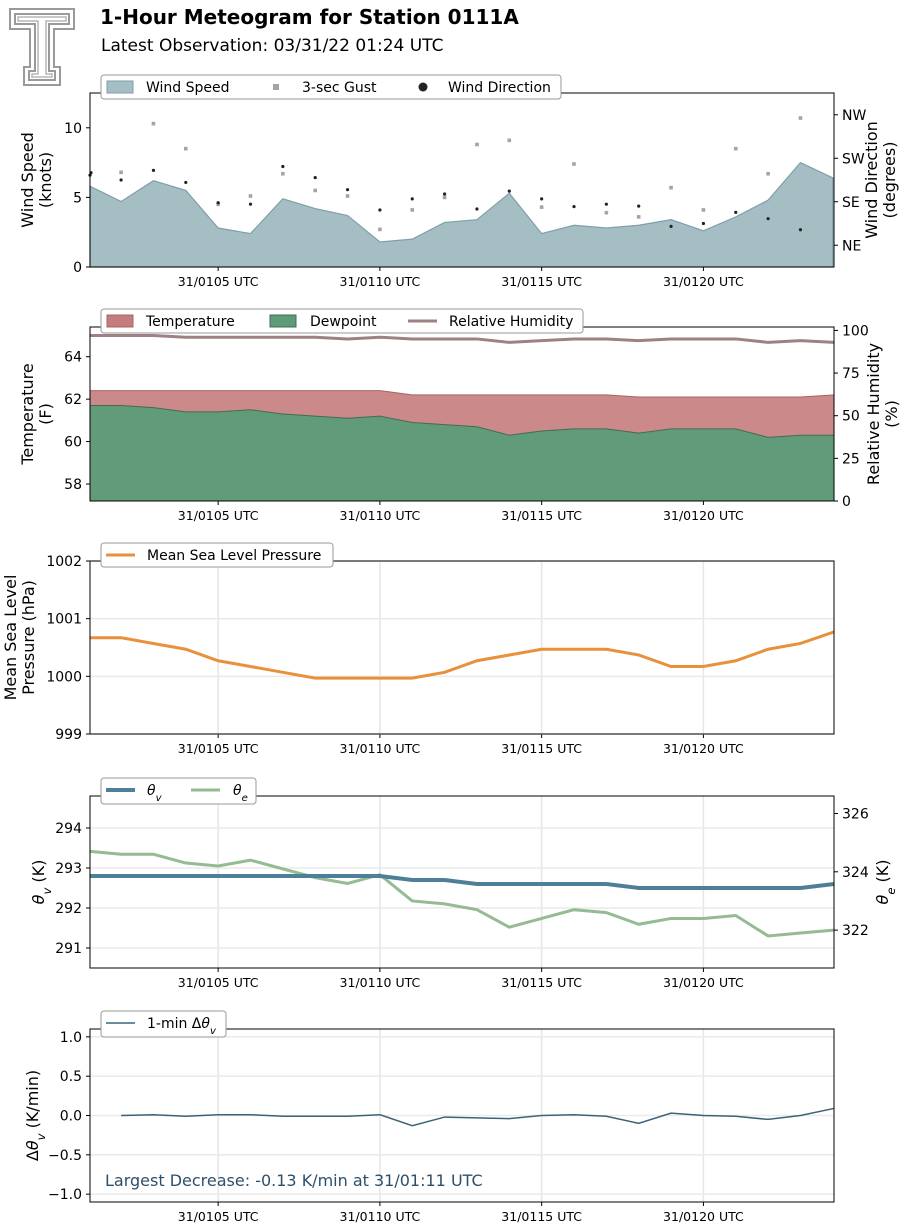 The width and height of the screenshot is (913, 1231). I want to click on y-tick-label: 60, so click(73, 443).